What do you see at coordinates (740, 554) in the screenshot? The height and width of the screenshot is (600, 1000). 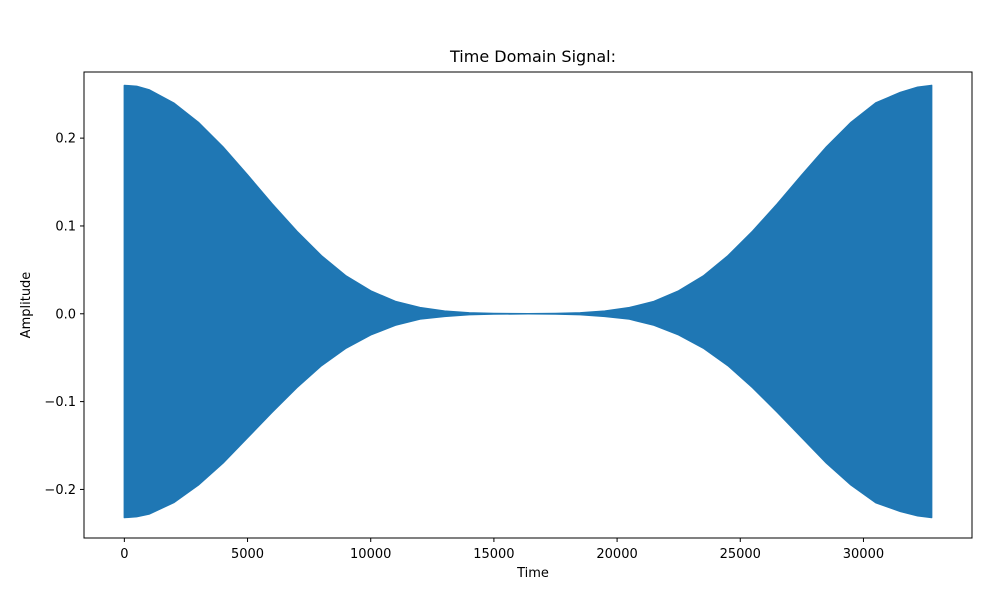 I see `x-tick-label: 25000` at bounding box center [740, 554].